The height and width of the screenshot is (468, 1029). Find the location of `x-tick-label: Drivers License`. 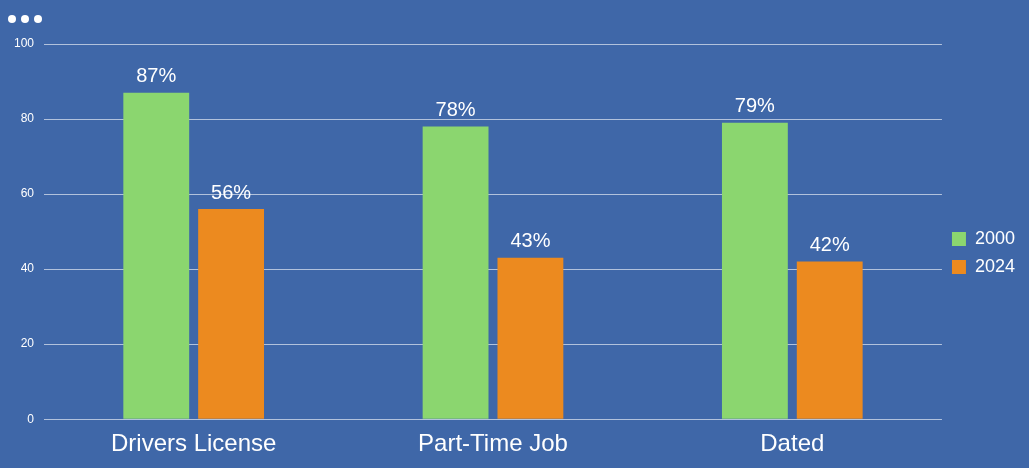

x-tick-label: Drivers License is located at coordinates (193, 443).